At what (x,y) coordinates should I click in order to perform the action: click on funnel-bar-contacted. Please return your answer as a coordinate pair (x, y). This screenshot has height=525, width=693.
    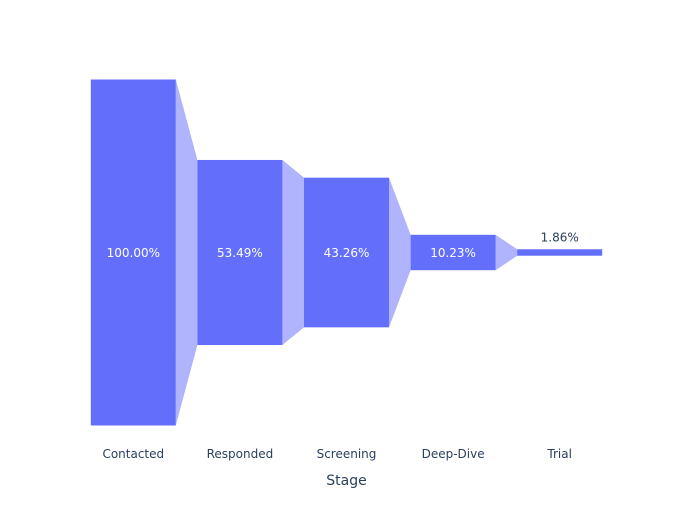
    Looking at the image, I should click on (133, 252).